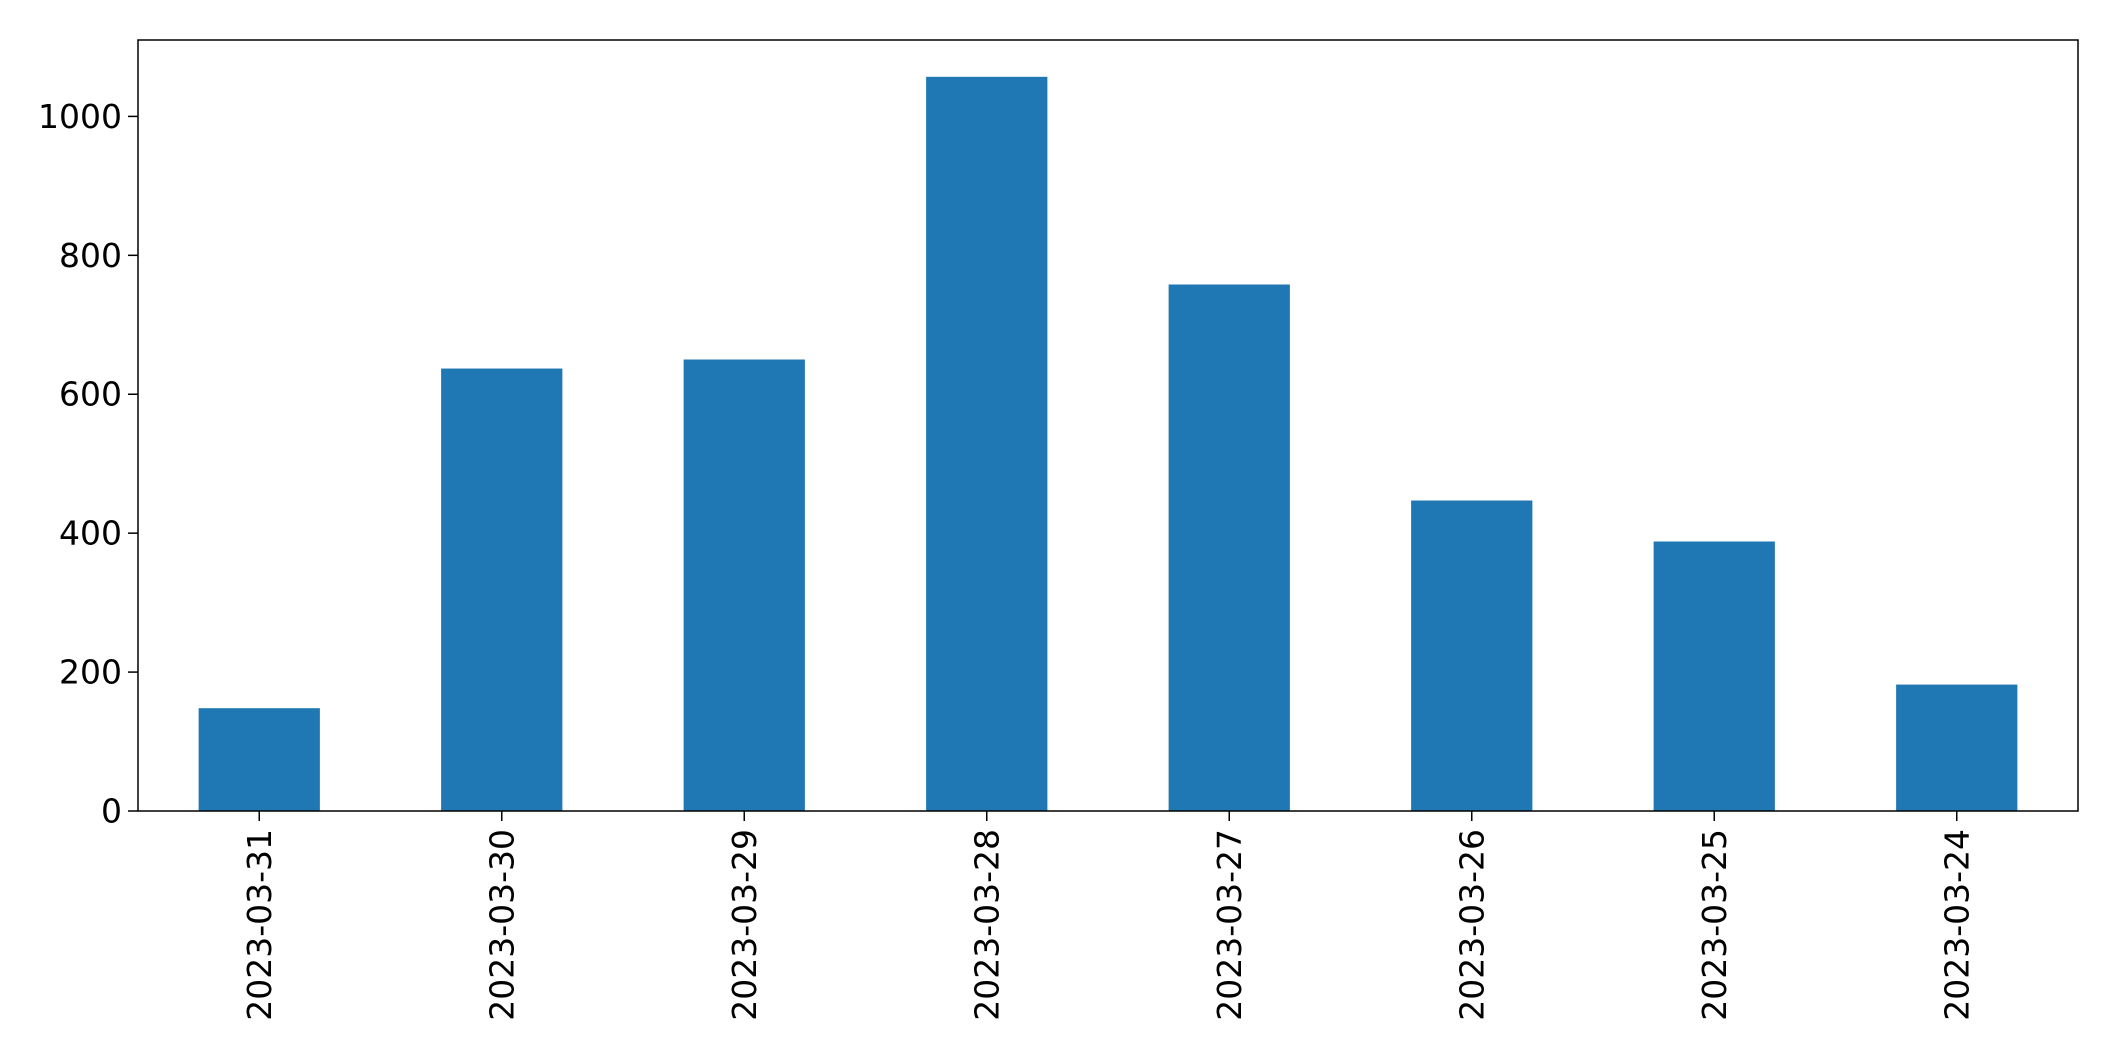  Describe the element at coordinates (90, 394) in the screenshot. I see `y-tick-label: 600` at that location.